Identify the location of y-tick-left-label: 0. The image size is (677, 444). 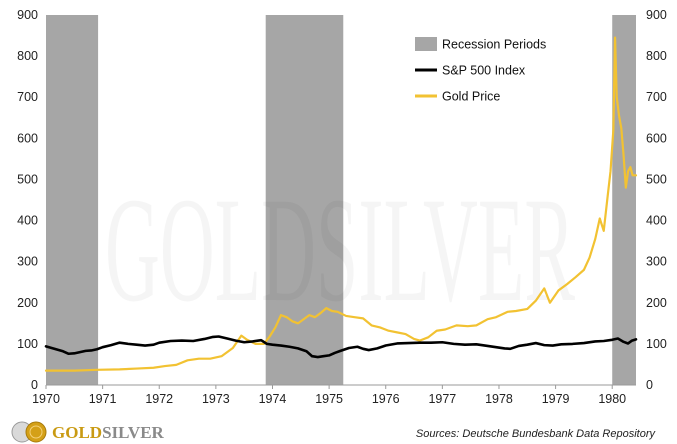
(34, 385).